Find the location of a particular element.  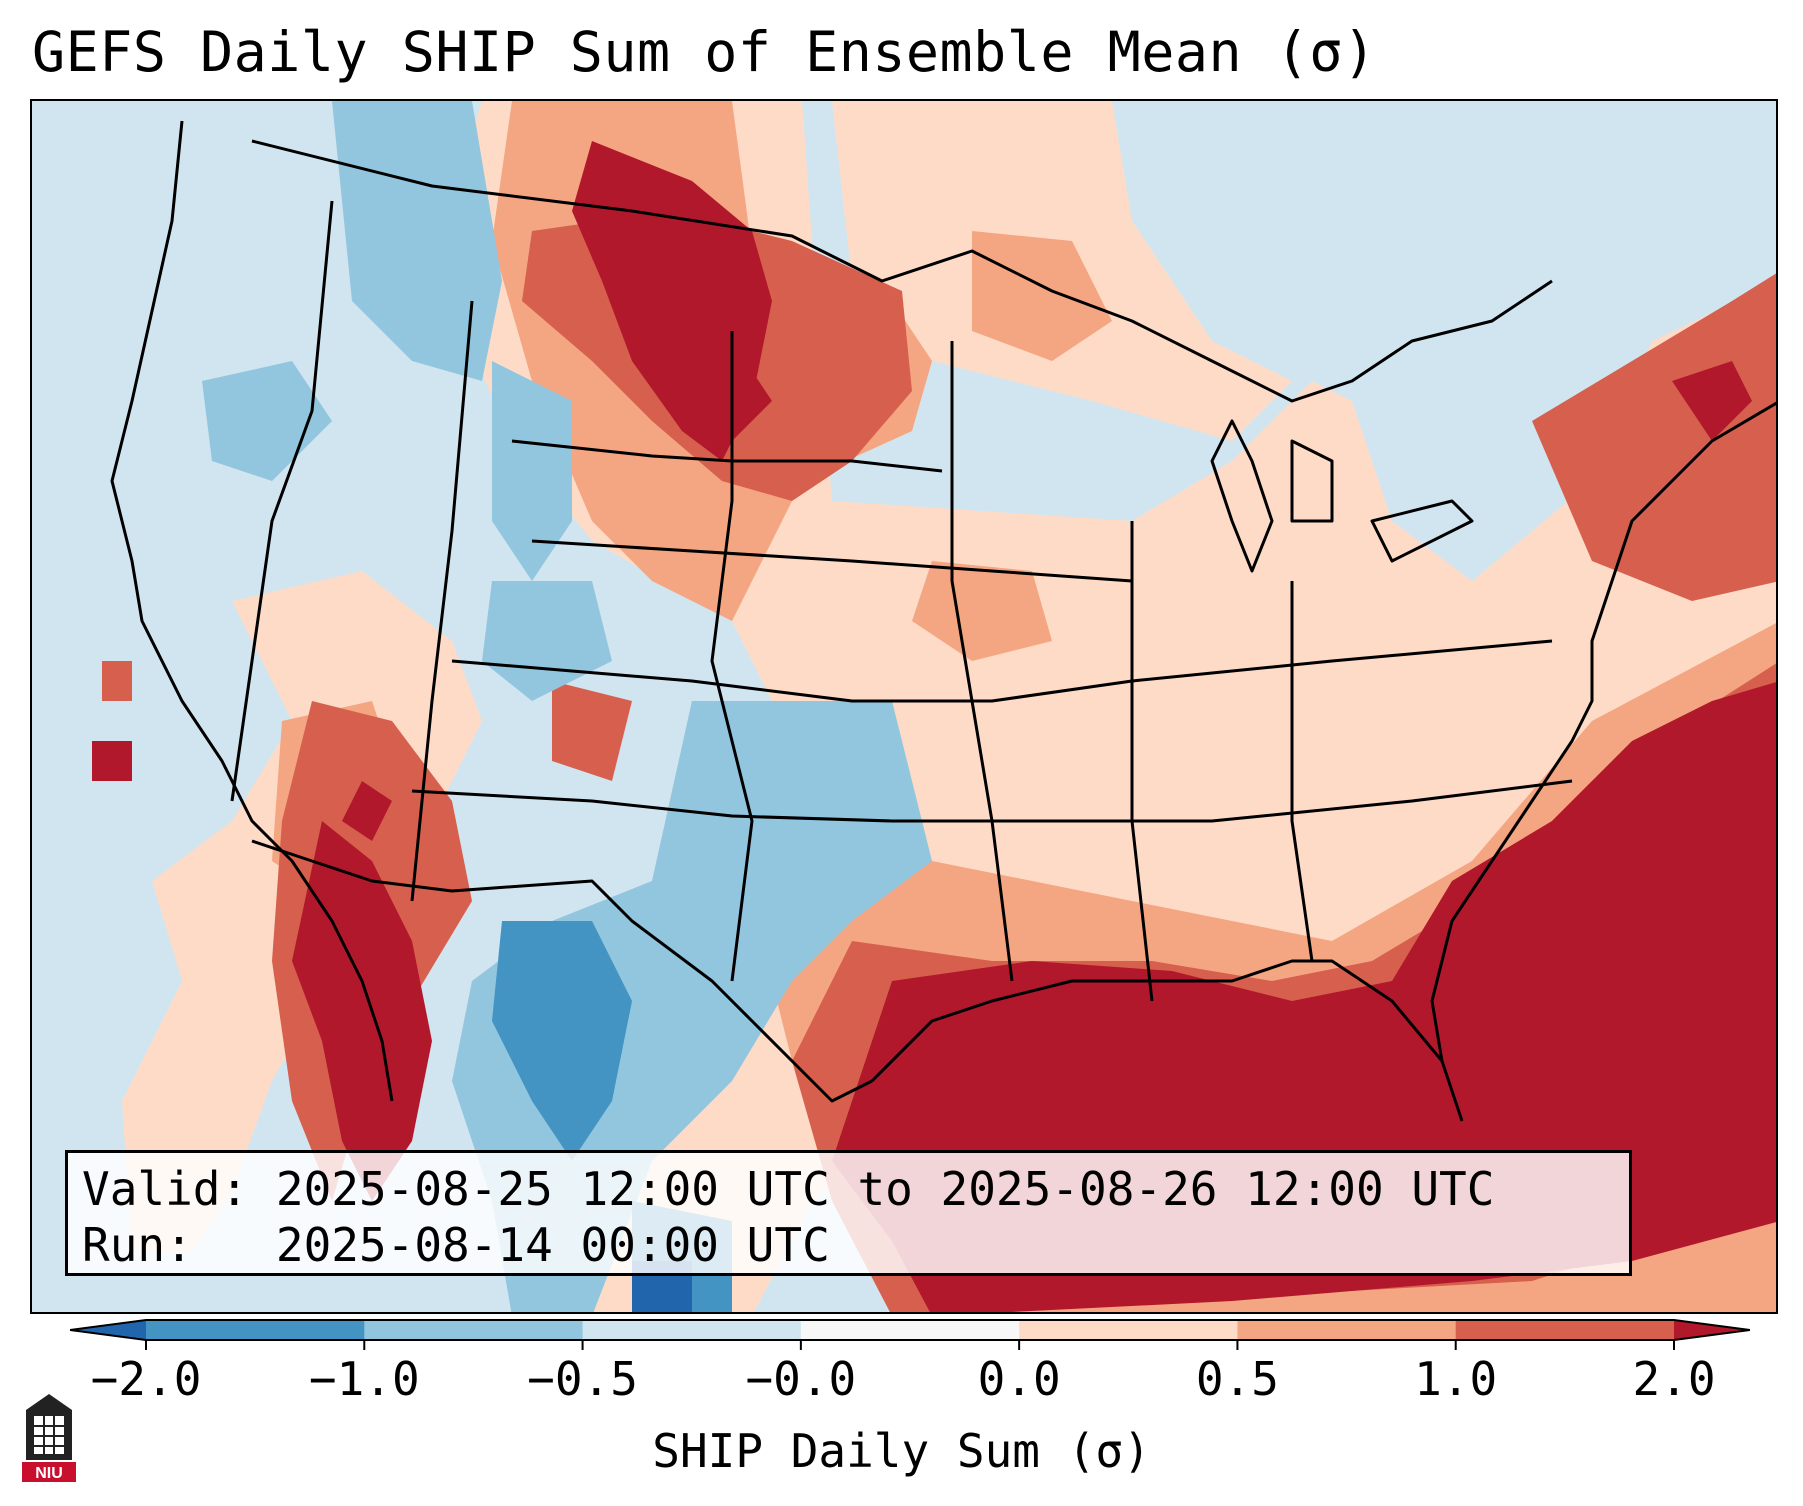

colorbar-tick-label: −0.0 is located at coordinates (801, 1379).